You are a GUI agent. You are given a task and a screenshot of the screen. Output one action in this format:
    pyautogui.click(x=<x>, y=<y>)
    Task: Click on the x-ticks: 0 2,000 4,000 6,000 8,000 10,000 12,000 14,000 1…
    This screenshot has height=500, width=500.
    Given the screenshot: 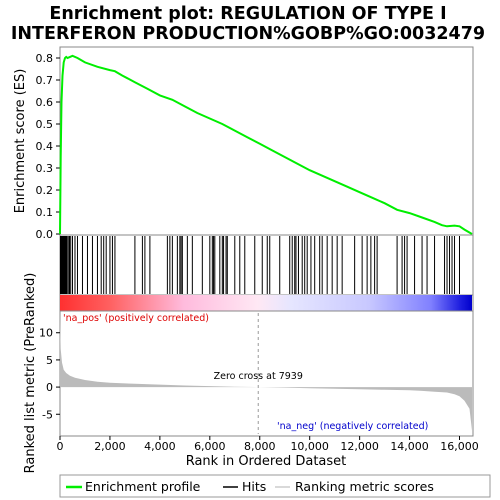 What is the action you would take?
    pyautogui.click(x=268, y=444)
    